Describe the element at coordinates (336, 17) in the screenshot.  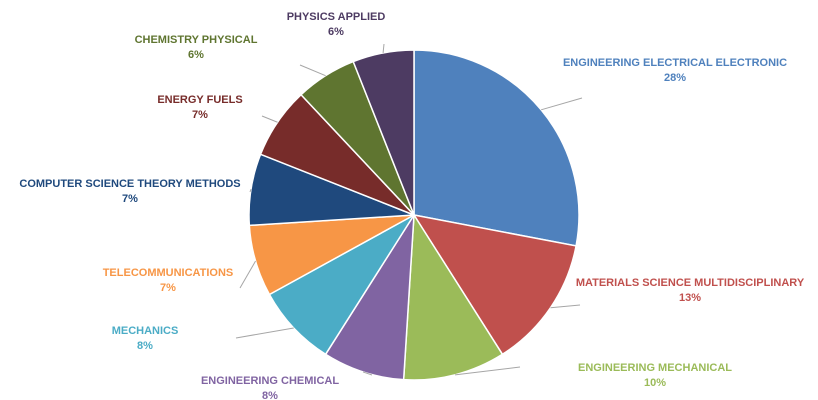
I see `slice-label-physics-applied: PHYSICS APPLIED` at that location.